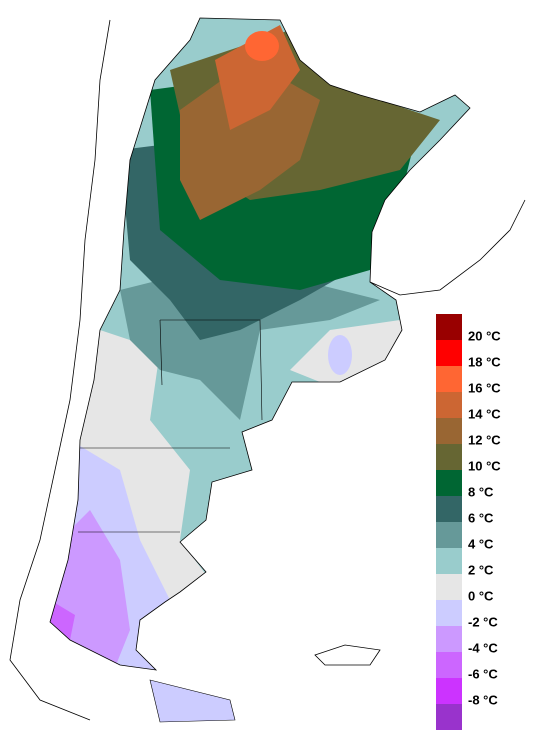 This screenshot has width=538, height=745. I want to click on legend-label: 8 °C, so click(481, 491).